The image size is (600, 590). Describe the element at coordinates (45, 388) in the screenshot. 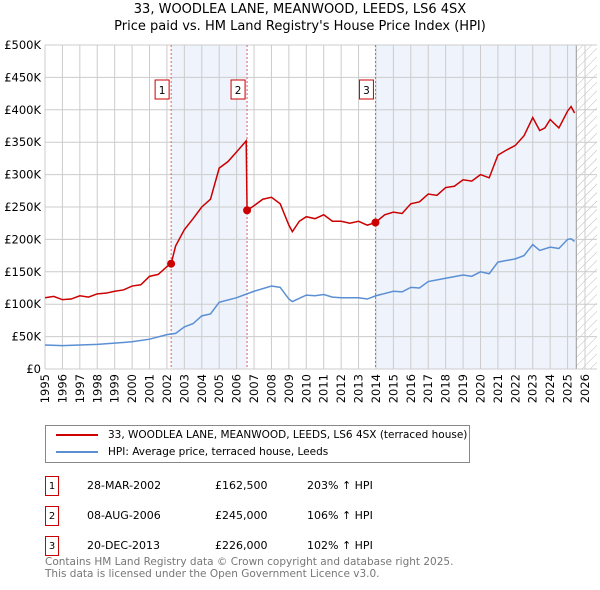

I see `x-tick-label: 1995` at that location.